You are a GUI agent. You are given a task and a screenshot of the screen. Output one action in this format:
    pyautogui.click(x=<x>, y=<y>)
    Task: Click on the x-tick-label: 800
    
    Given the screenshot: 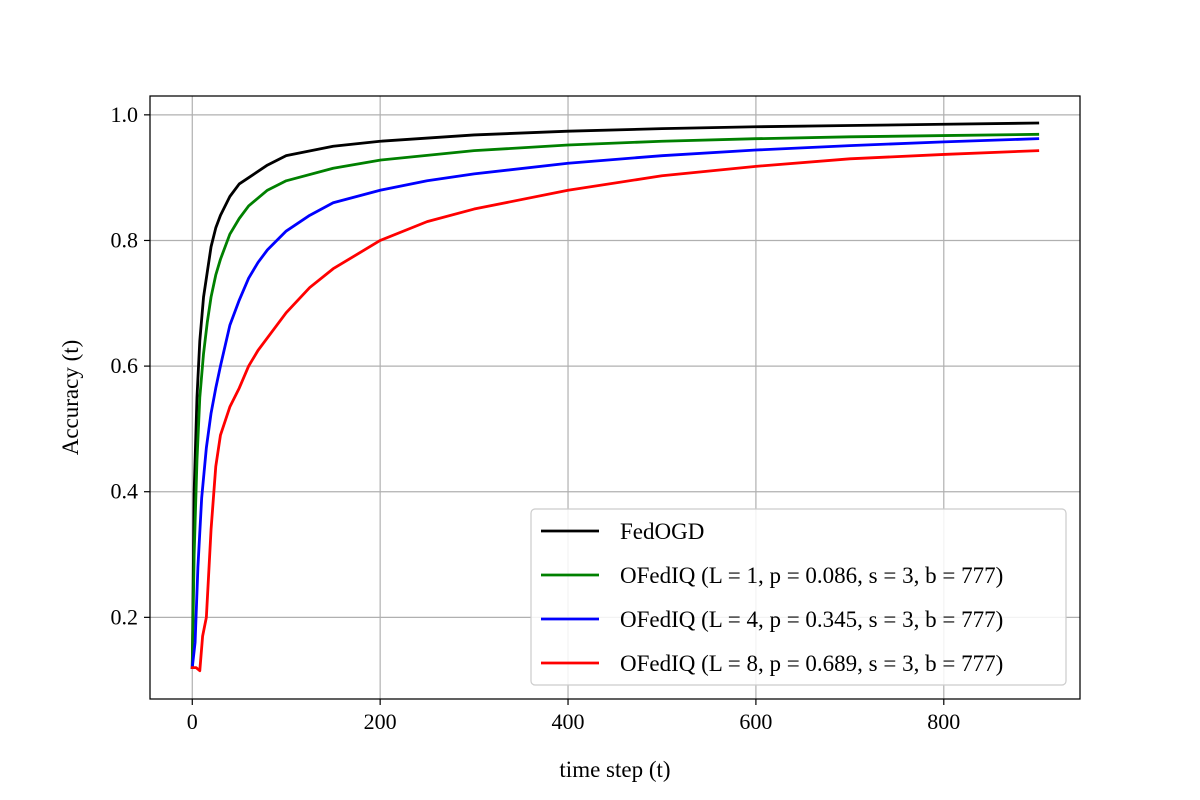 What is the action you would take?
    pyautogui.click(x=943, y=721)
    